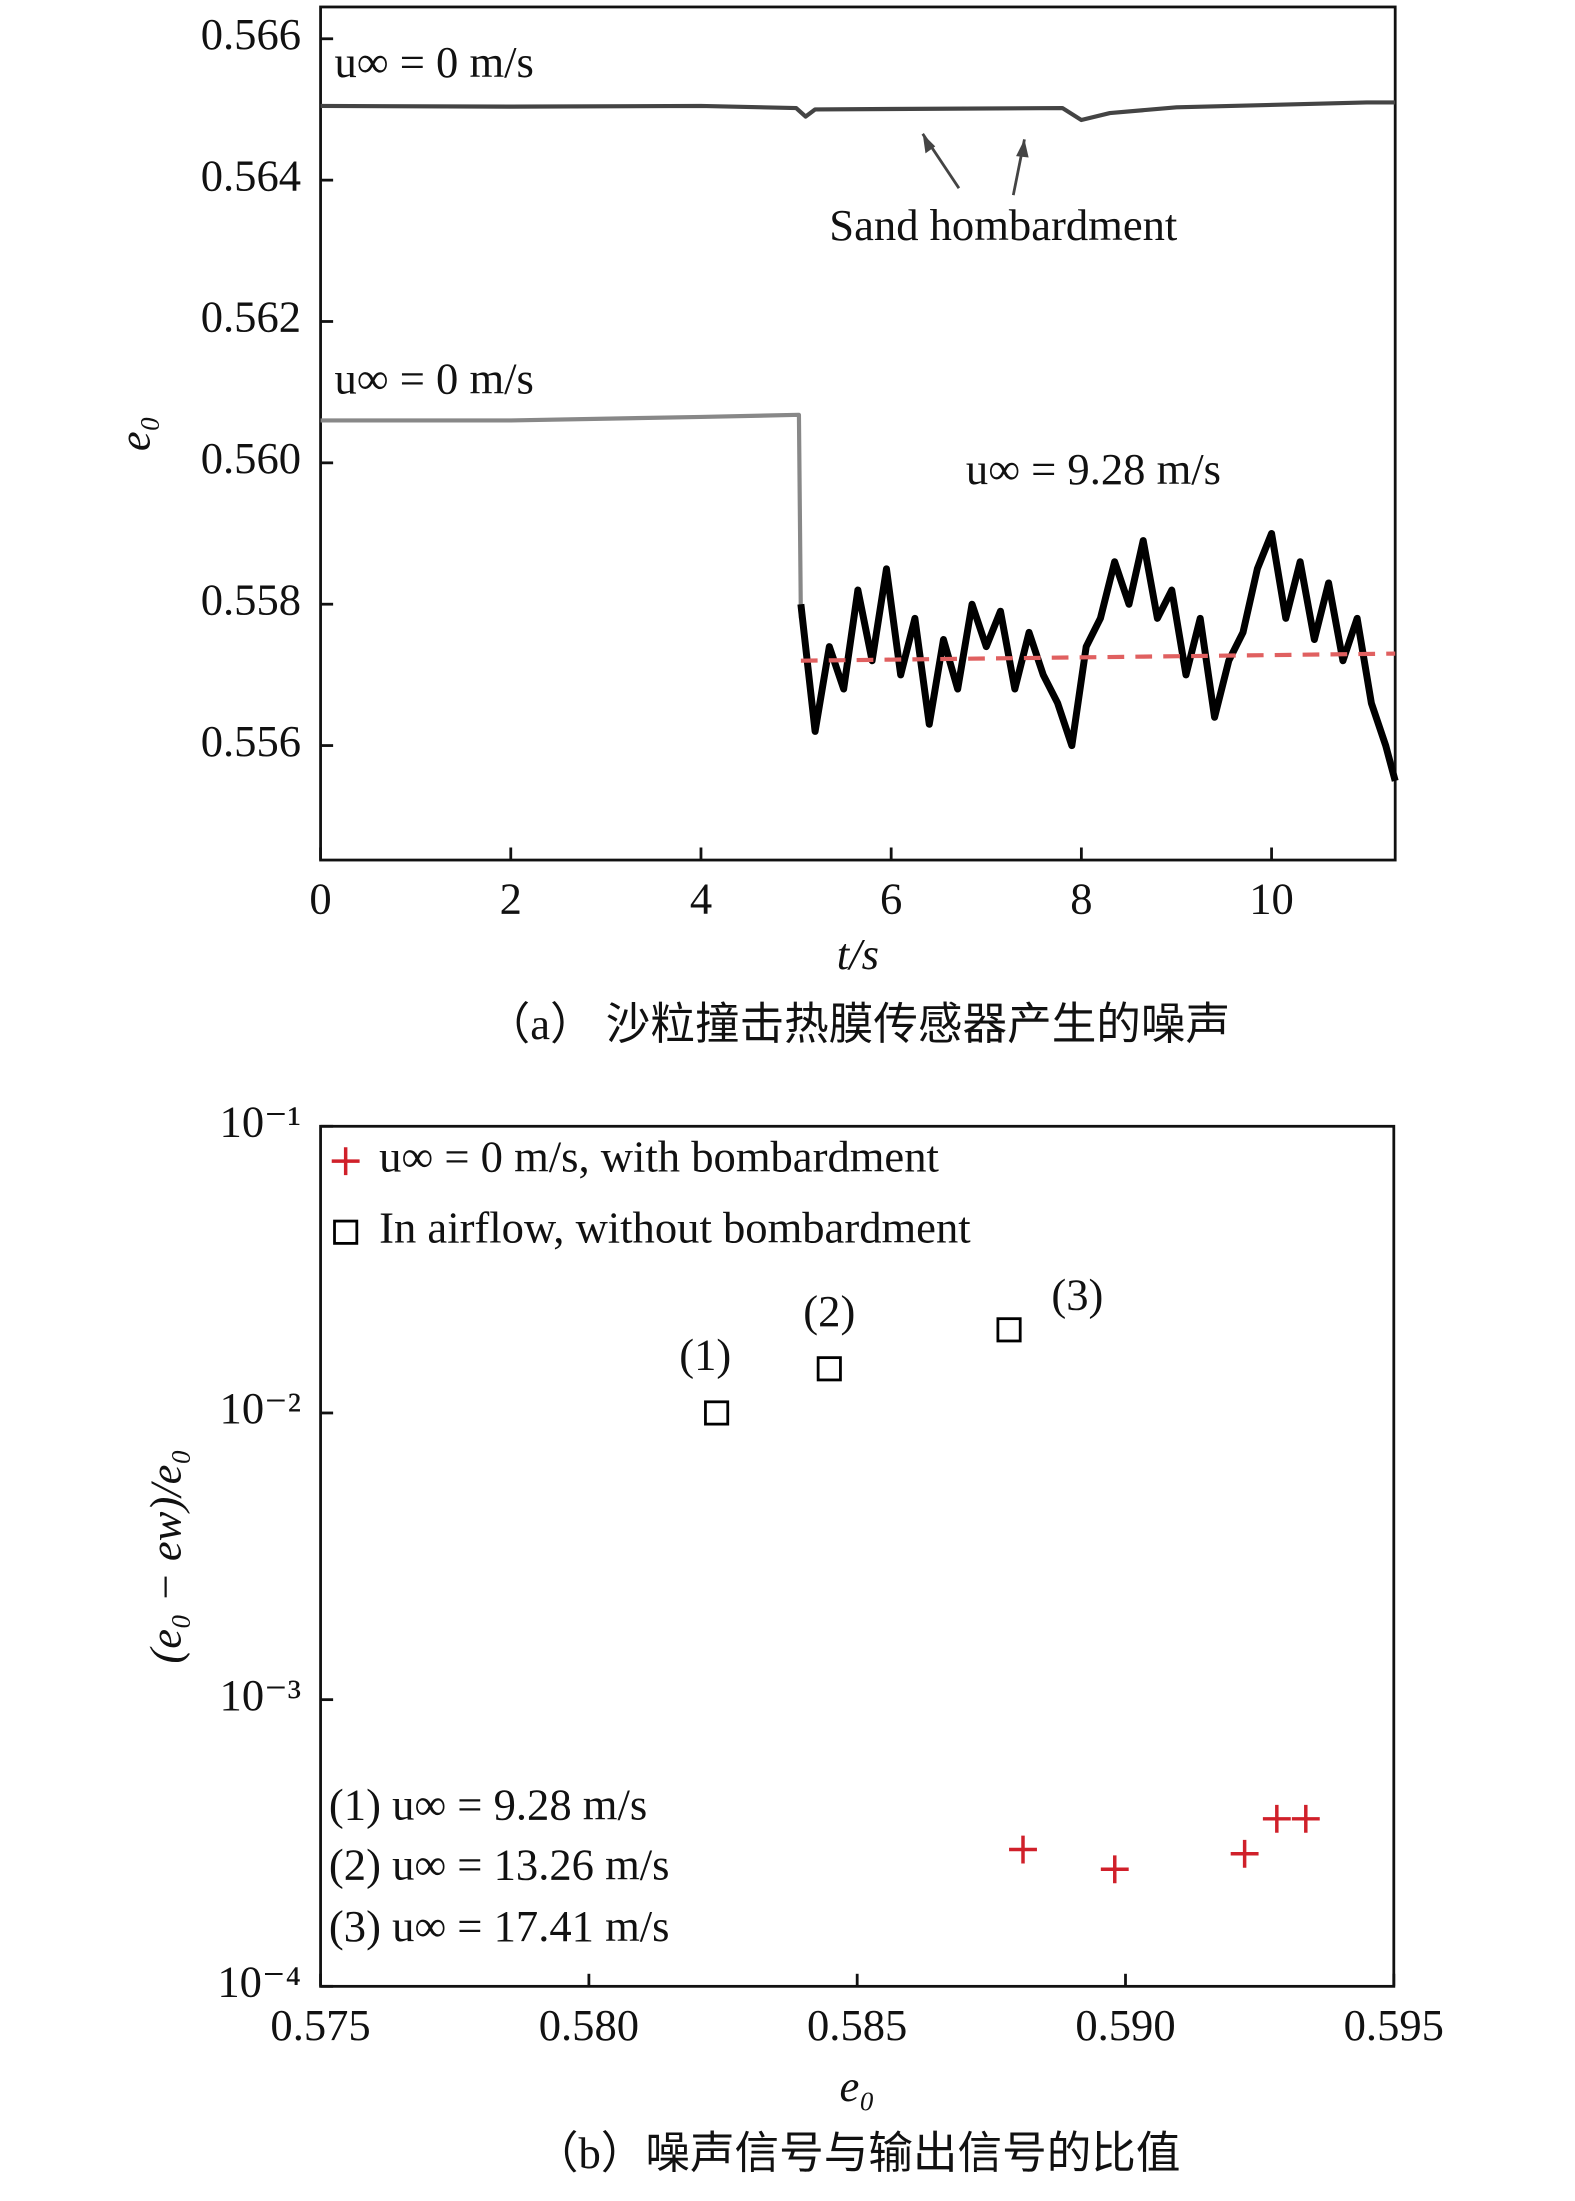  What do you see at coordinates (1394, 2025) in the screenshot?
I see `x-tick-label: 0.595` at bounding box center [1394, 2025].